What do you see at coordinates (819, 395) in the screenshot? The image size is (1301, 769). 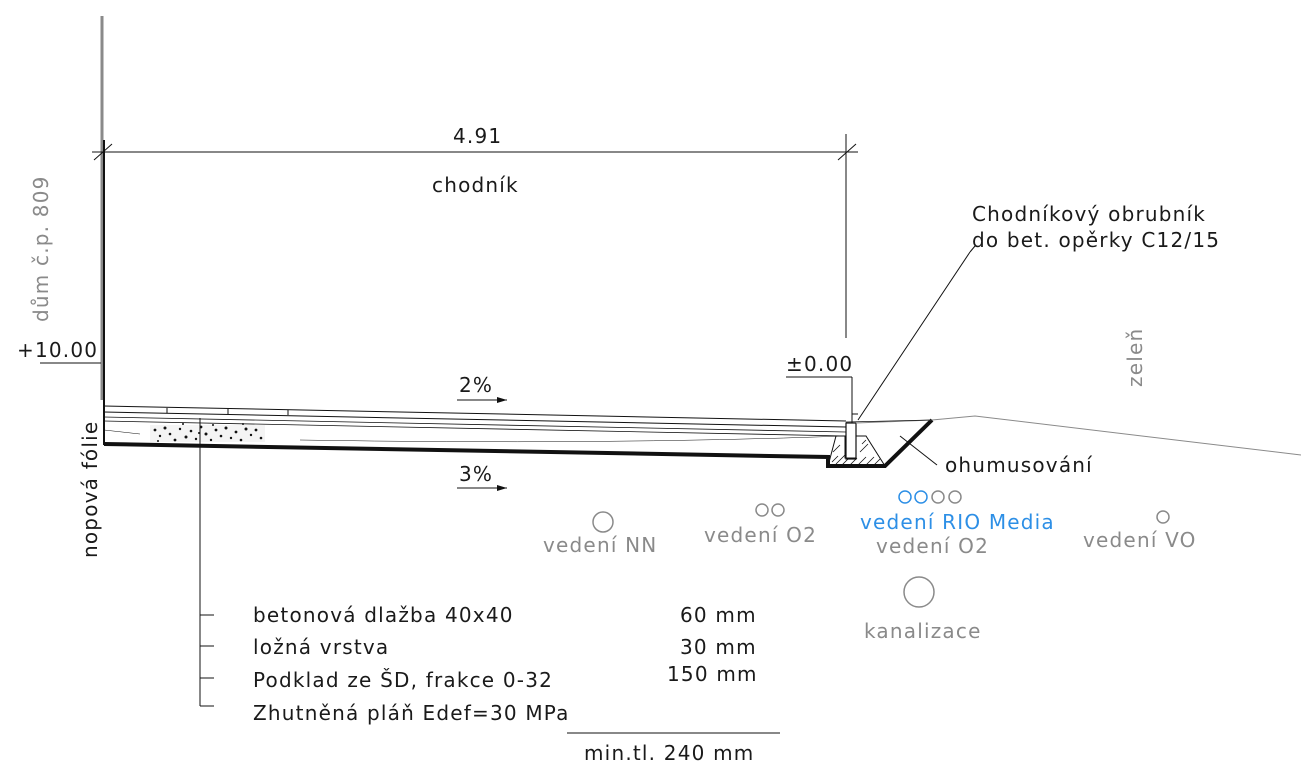 I see `right-level-marker` at bounding box center [819, 395].